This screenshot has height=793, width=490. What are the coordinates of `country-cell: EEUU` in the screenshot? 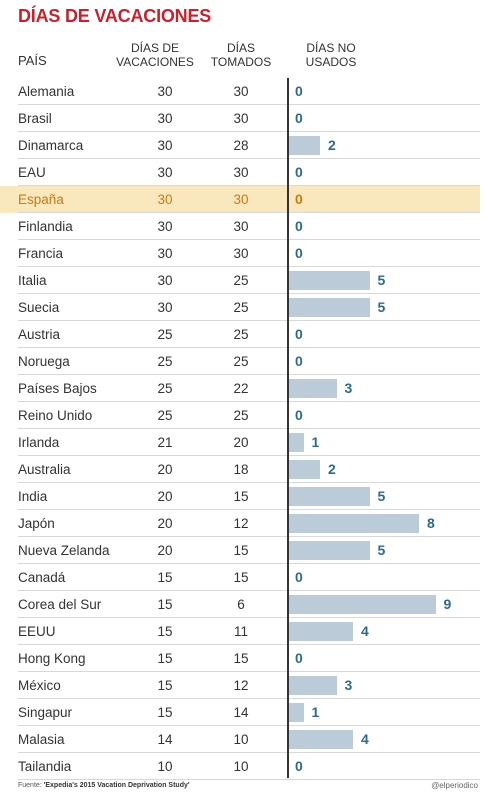 It's located at (37, 631).